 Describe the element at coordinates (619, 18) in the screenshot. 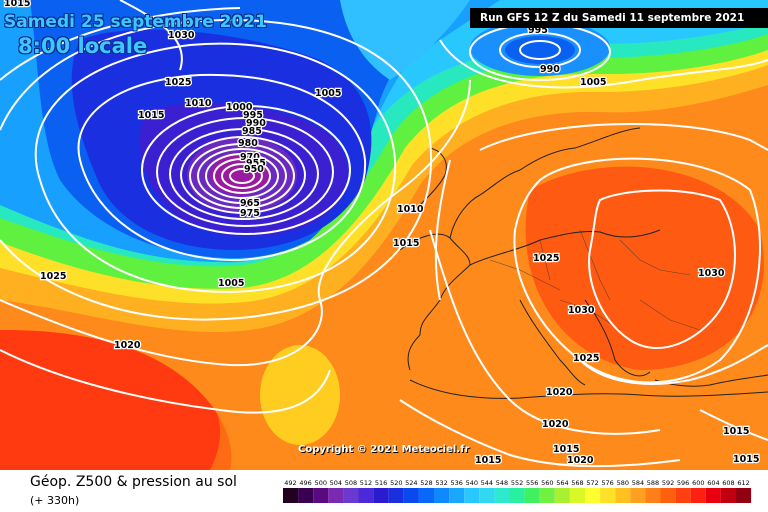

I see `run-banner: Run GFS 12 Z du Samedi 11 septembre 2021` at that location.